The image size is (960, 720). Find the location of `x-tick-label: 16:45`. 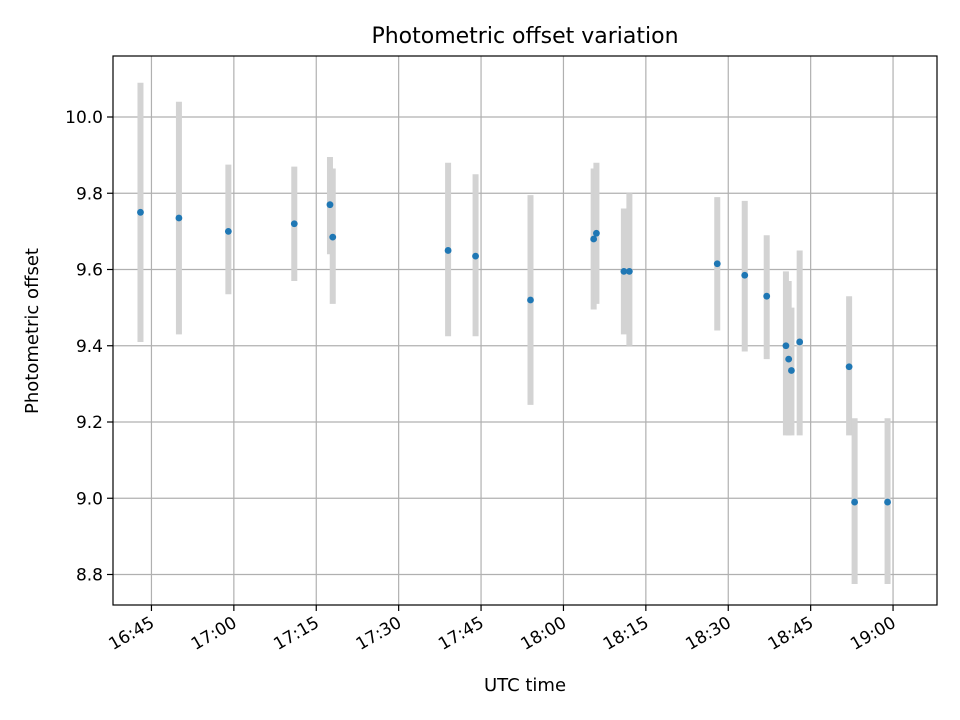

x-tick-label: 16:45 is located at coordinates (132, 634).